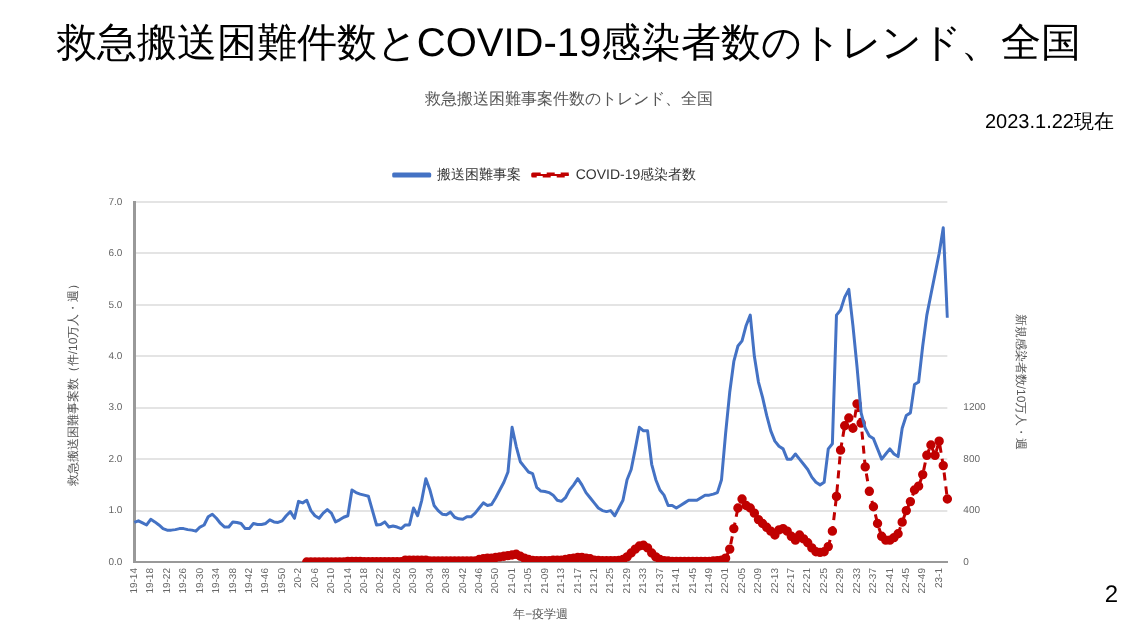 Image resolution: width=1138 pixels, height=640 pixels. I want to click on chart-title: 救急搬送困難件数とCOVID-19感染者数のトレンド、全国, so click(569, 45).